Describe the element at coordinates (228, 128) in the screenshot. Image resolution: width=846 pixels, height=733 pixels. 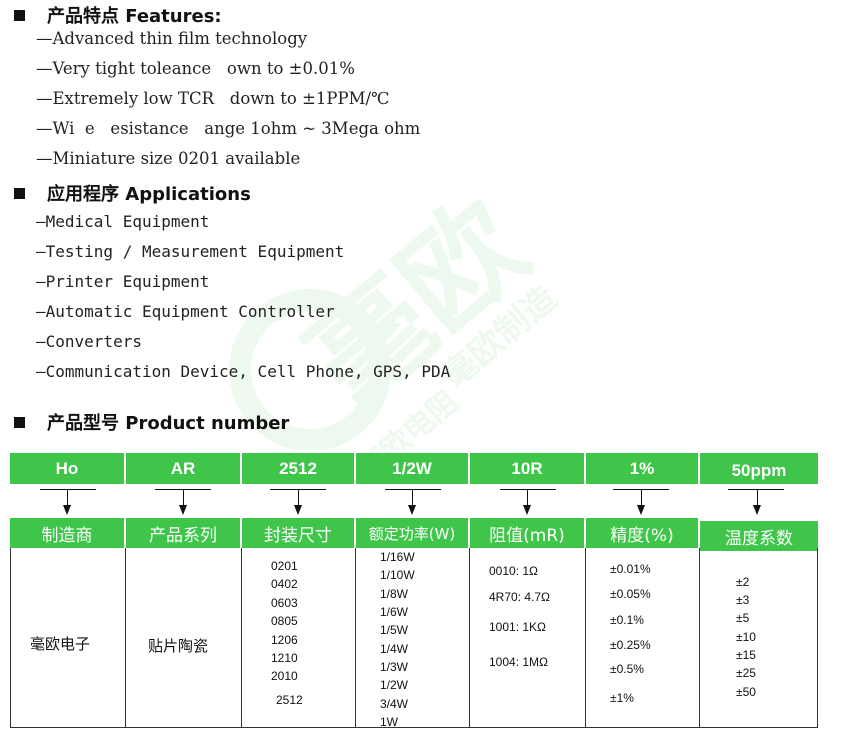
I see `feature-item: —Wi e esistance ange 1ohm ~ 3Mega ohm` at that location.